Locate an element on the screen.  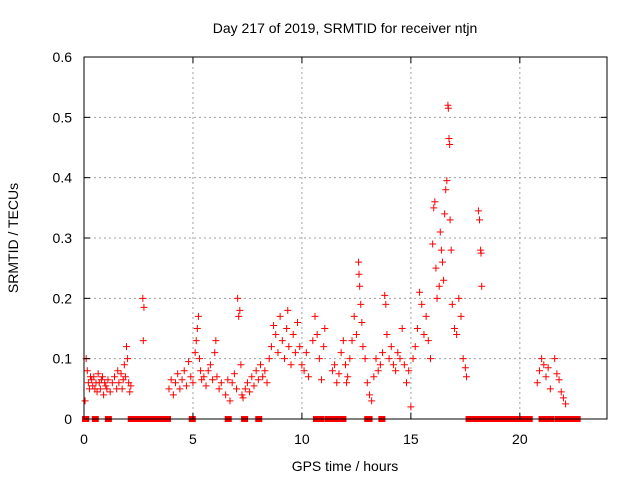
x-tick-label: 0 is located at coordinates (84, 439).